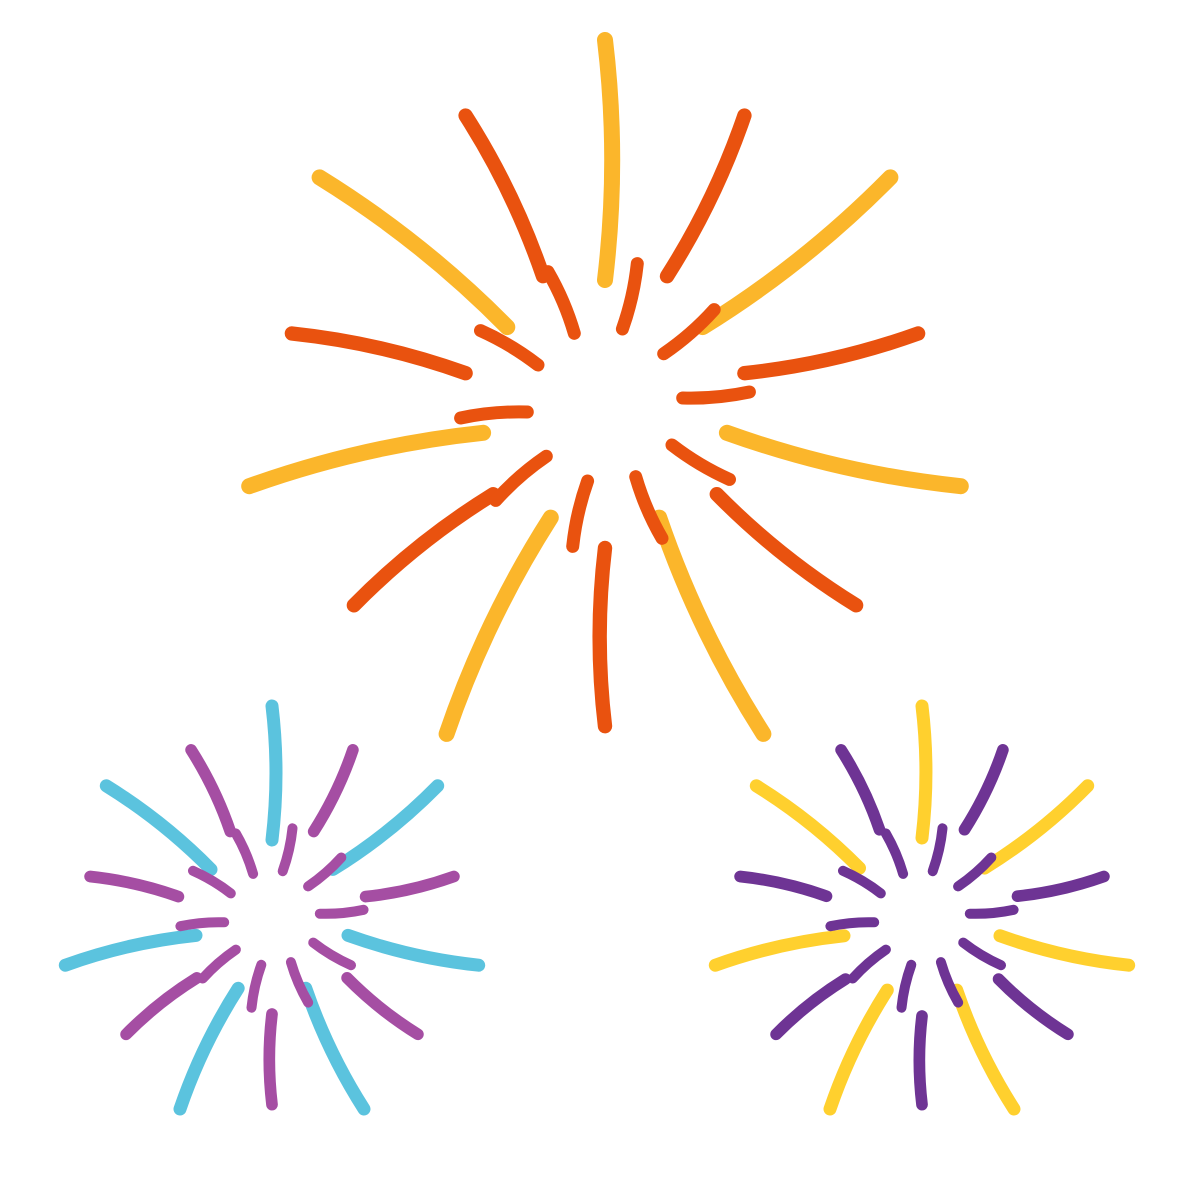  Describe the element at coordinates (272, 907) in the screenshot. I see `small-left-burst` at that location.